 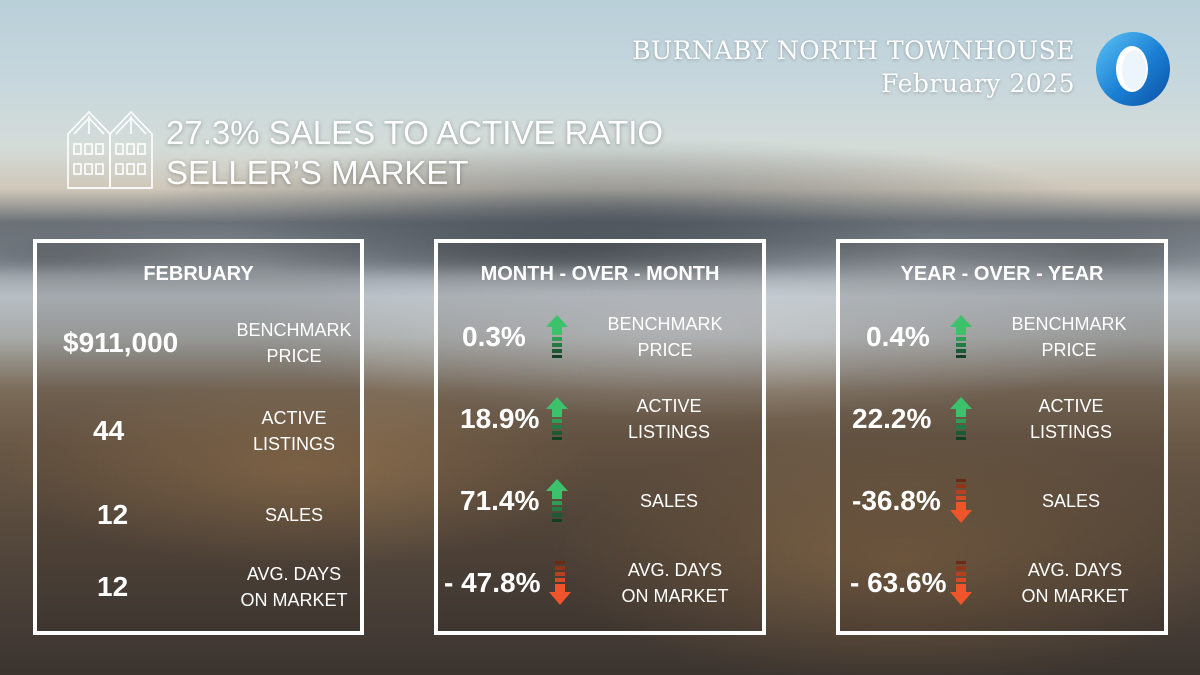 I want to click on avg-days-change: - 63.6%, so click(x=898, y=582).